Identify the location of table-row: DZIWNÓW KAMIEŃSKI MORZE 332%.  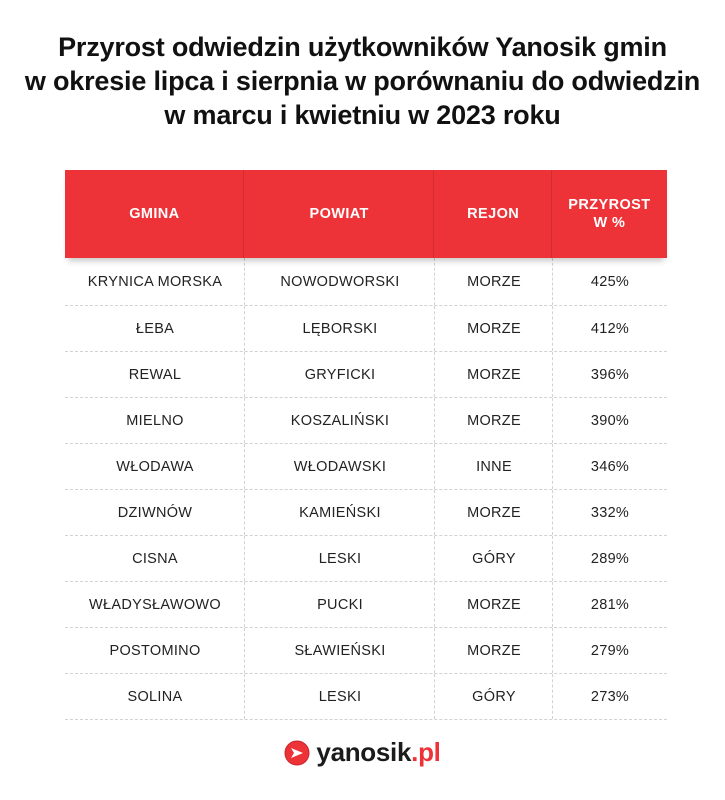
(366, 513).